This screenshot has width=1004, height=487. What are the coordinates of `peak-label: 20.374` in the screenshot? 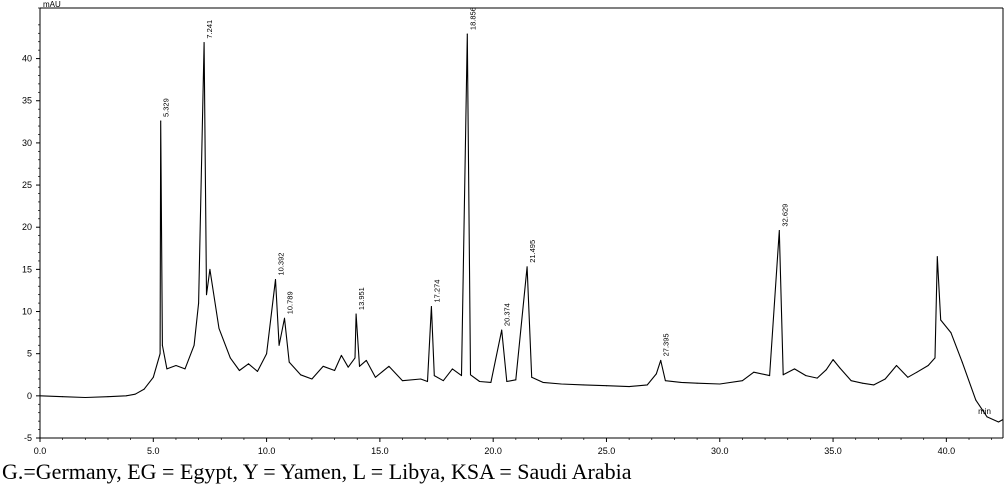 It's located at (507, 314).